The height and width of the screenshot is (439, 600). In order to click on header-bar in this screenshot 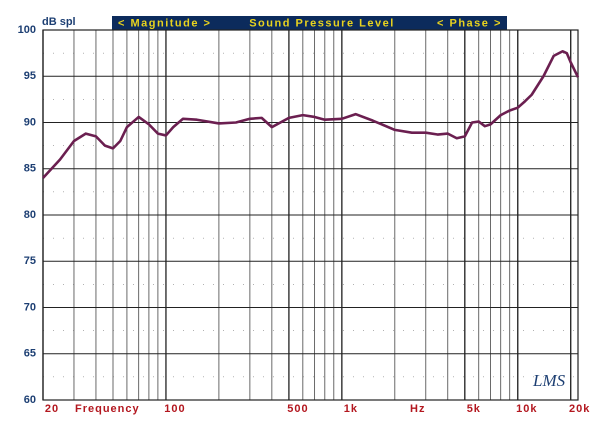, I will do `click(309, 23)`.